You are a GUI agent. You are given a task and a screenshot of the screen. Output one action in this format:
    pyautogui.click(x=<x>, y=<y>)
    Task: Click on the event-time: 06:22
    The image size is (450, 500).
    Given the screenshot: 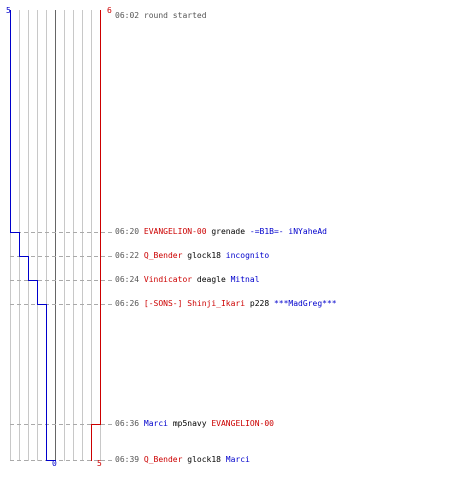 What is the action you would take?
    pyautogui.click(x=129, y=255)
    